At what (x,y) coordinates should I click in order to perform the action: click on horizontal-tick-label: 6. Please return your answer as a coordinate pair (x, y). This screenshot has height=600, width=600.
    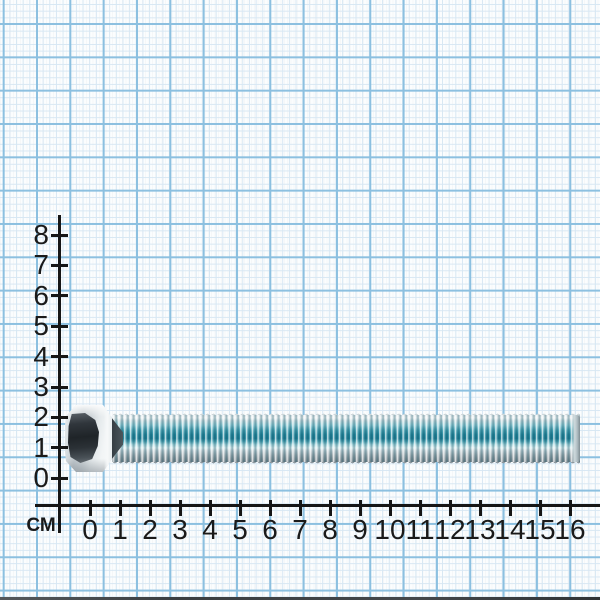
    Looking at the image, I should click on (270, 529).